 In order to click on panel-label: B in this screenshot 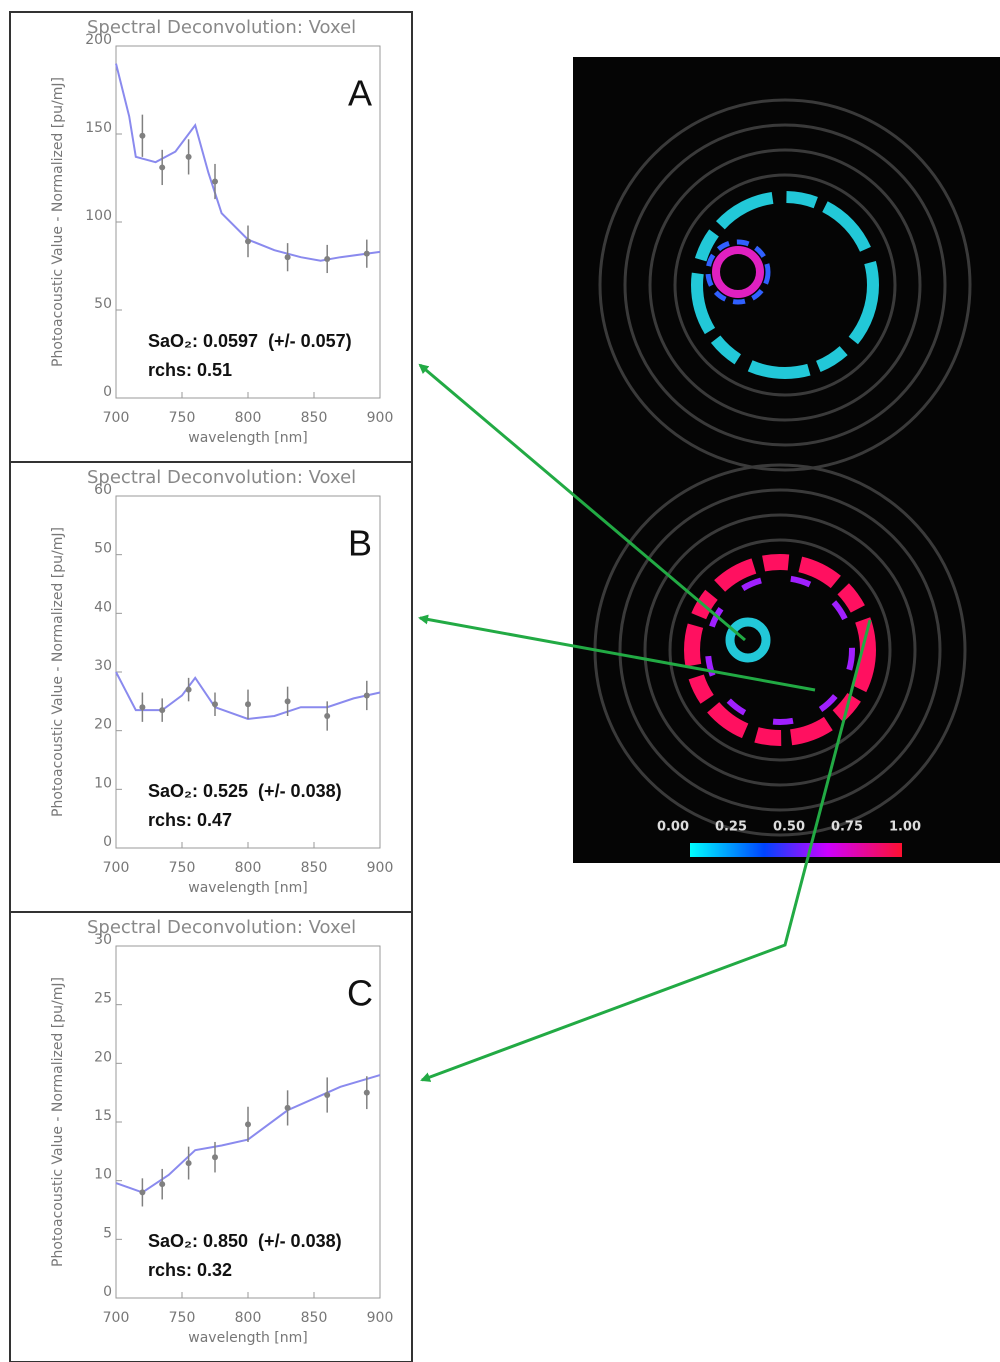, I will do `click(360, 543)`.